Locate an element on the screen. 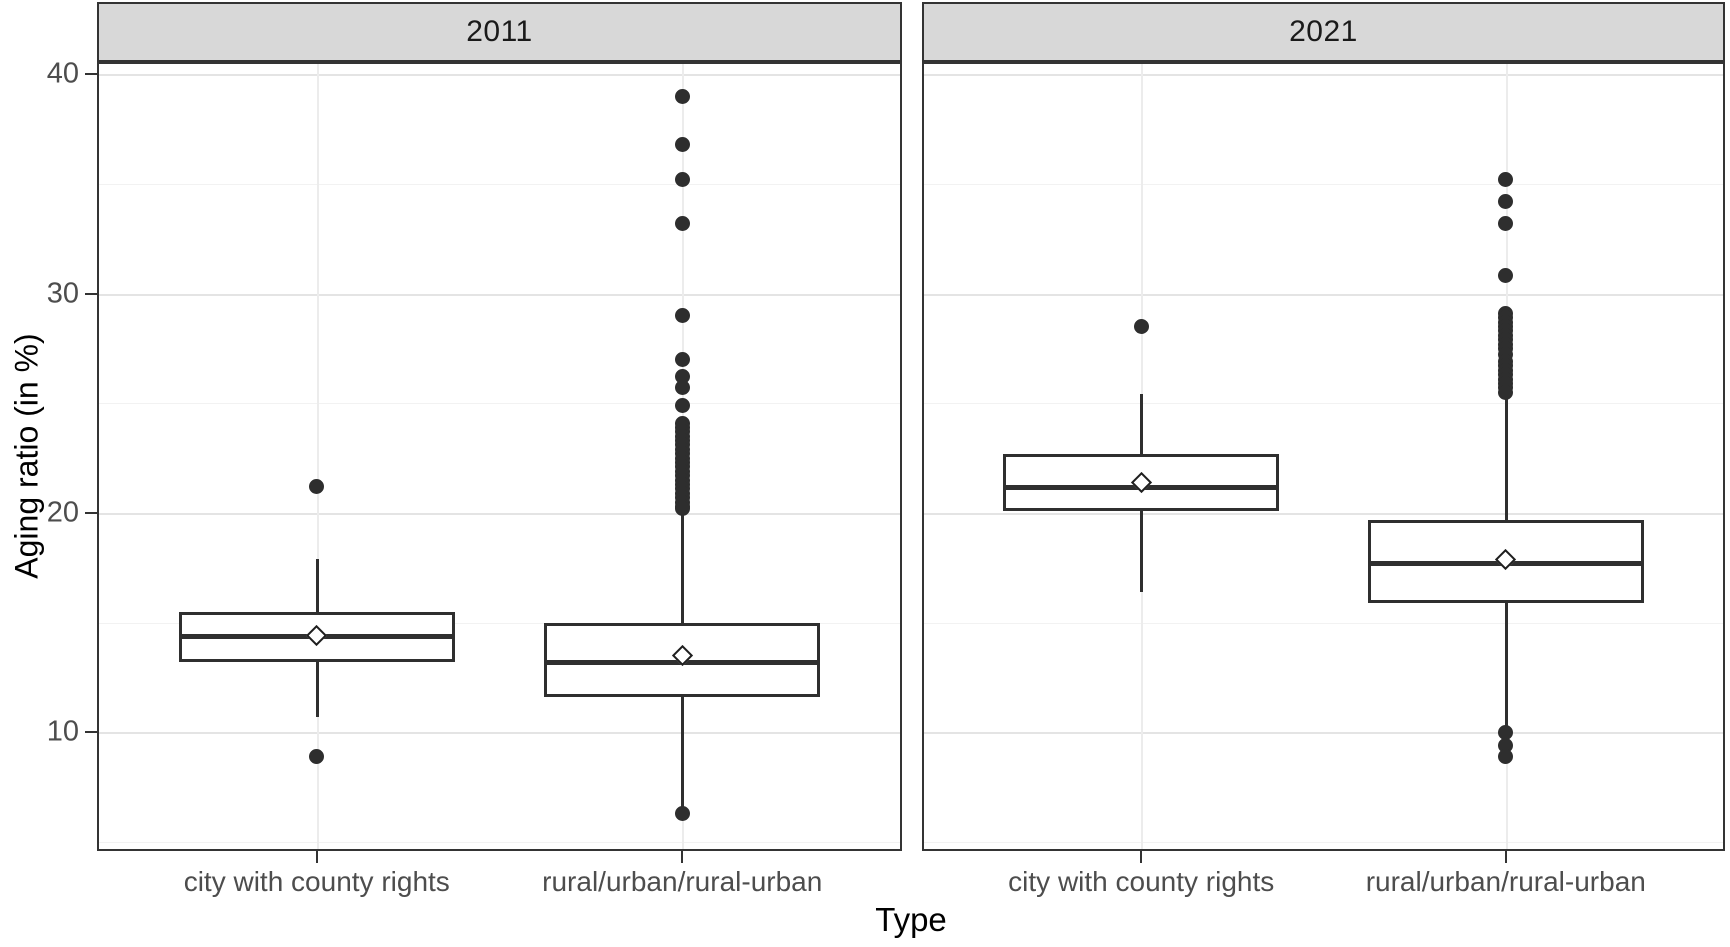  facet-strip-label: 2011 is located at coordinates (499, 31).